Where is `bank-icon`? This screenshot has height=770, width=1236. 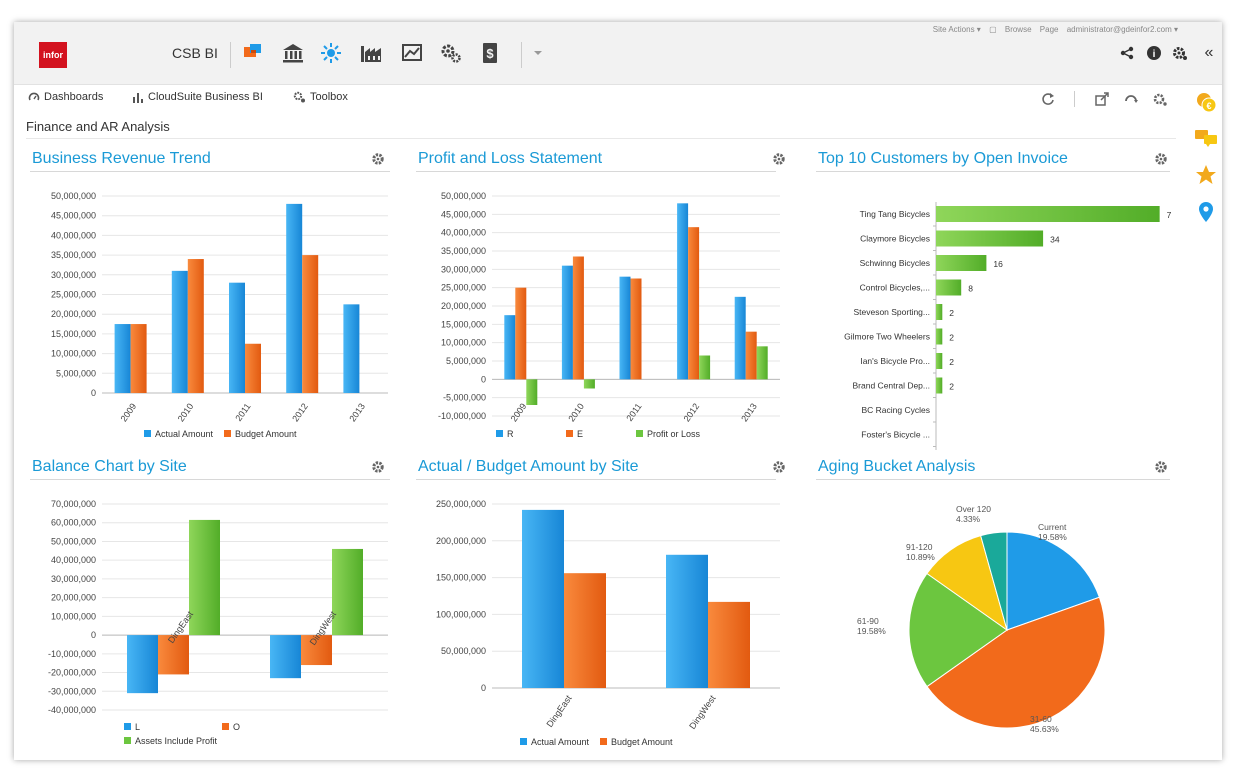 bank-icon is located at coordinates (293, 53).